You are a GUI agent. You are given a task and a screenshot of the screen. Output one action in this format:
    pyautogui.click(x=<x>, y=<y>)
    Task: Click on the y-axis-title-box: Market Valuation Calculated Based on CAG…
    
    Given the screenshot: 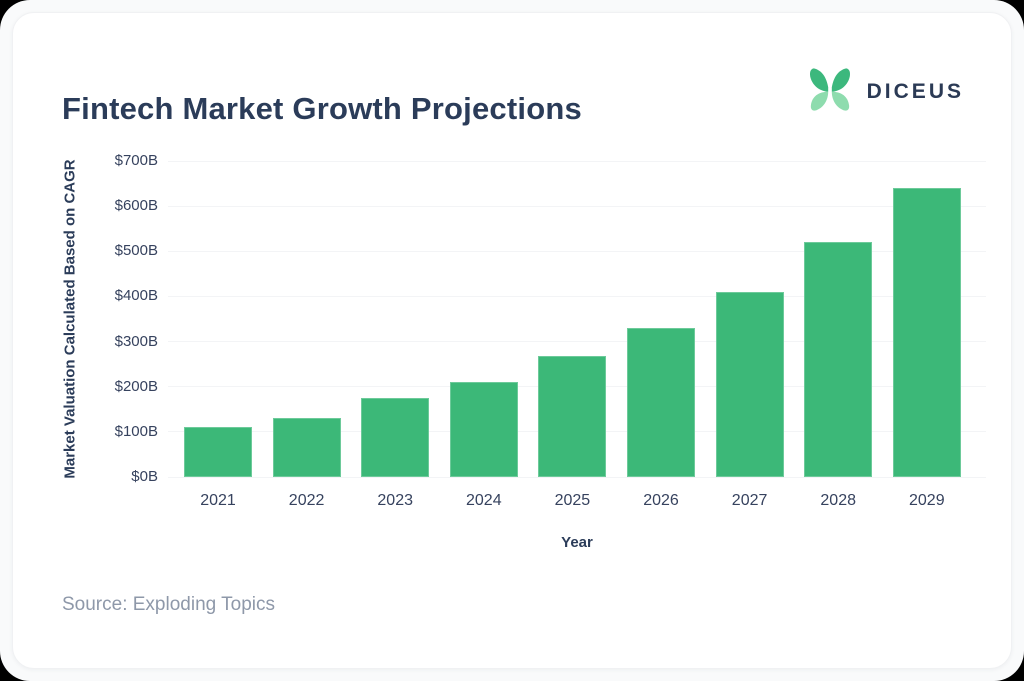 What is the action you would take?
    pyautogui.click(x=70, y=319)
    